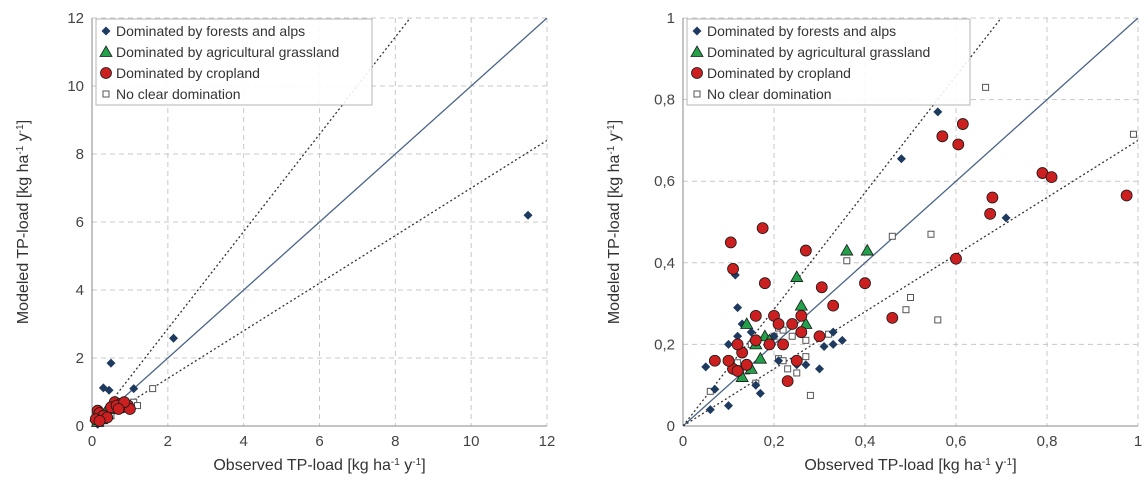 The height and width of the screenshot is (483, 1148). I want to click on y-tick-label: 1, so click(671, 18).